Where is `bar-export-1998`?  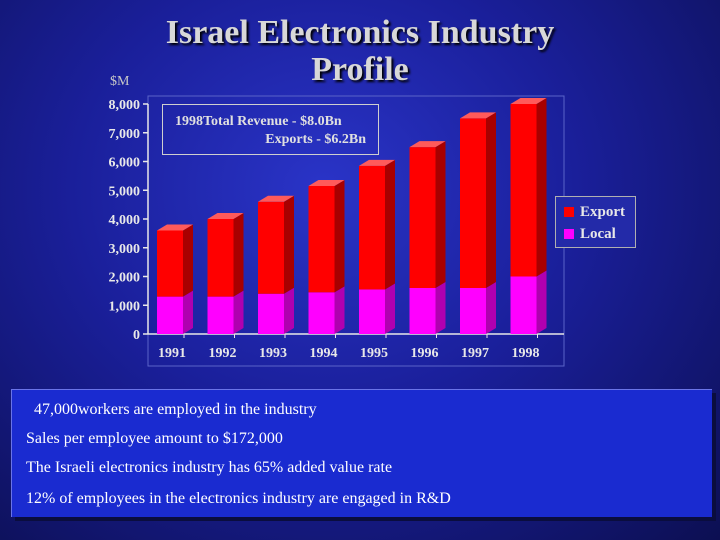 bar-export-1998 is located at coordinates (528, 187).